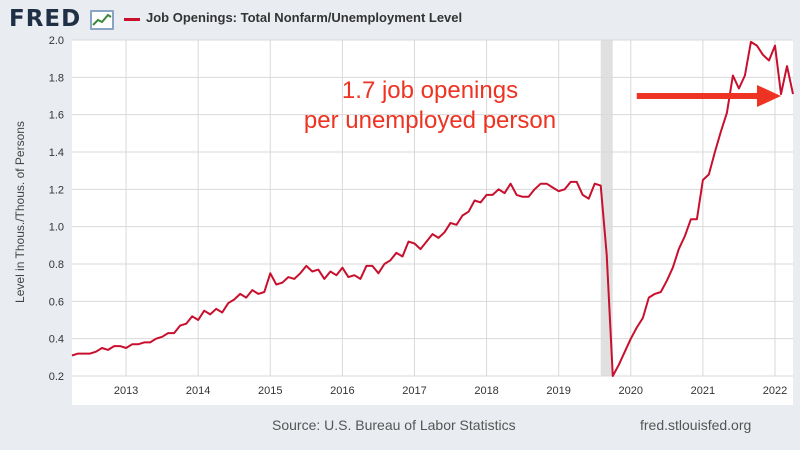 This screenshot has width=800, height=450. I want to click on y-tick-label: 0.2, so click(56, 377).